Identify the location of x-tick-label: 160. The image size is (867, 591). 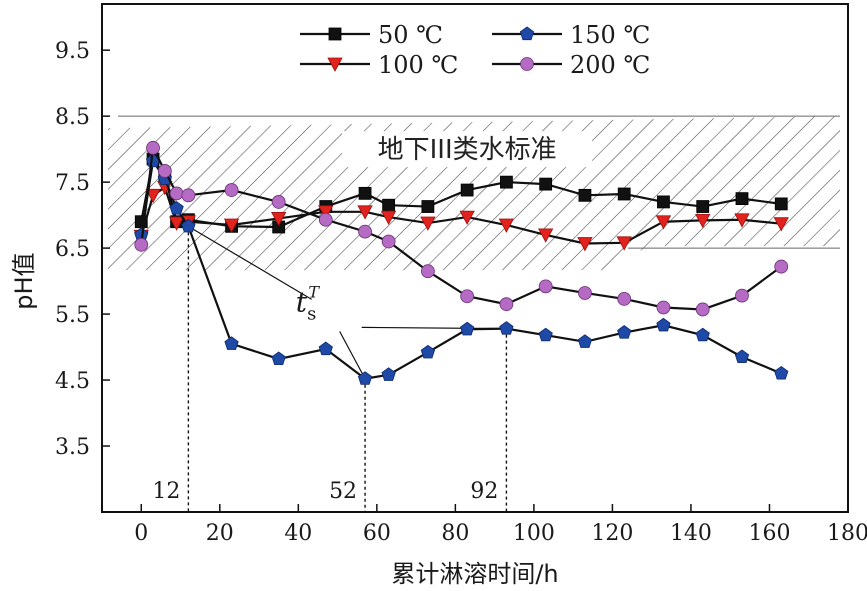
(769, 533).